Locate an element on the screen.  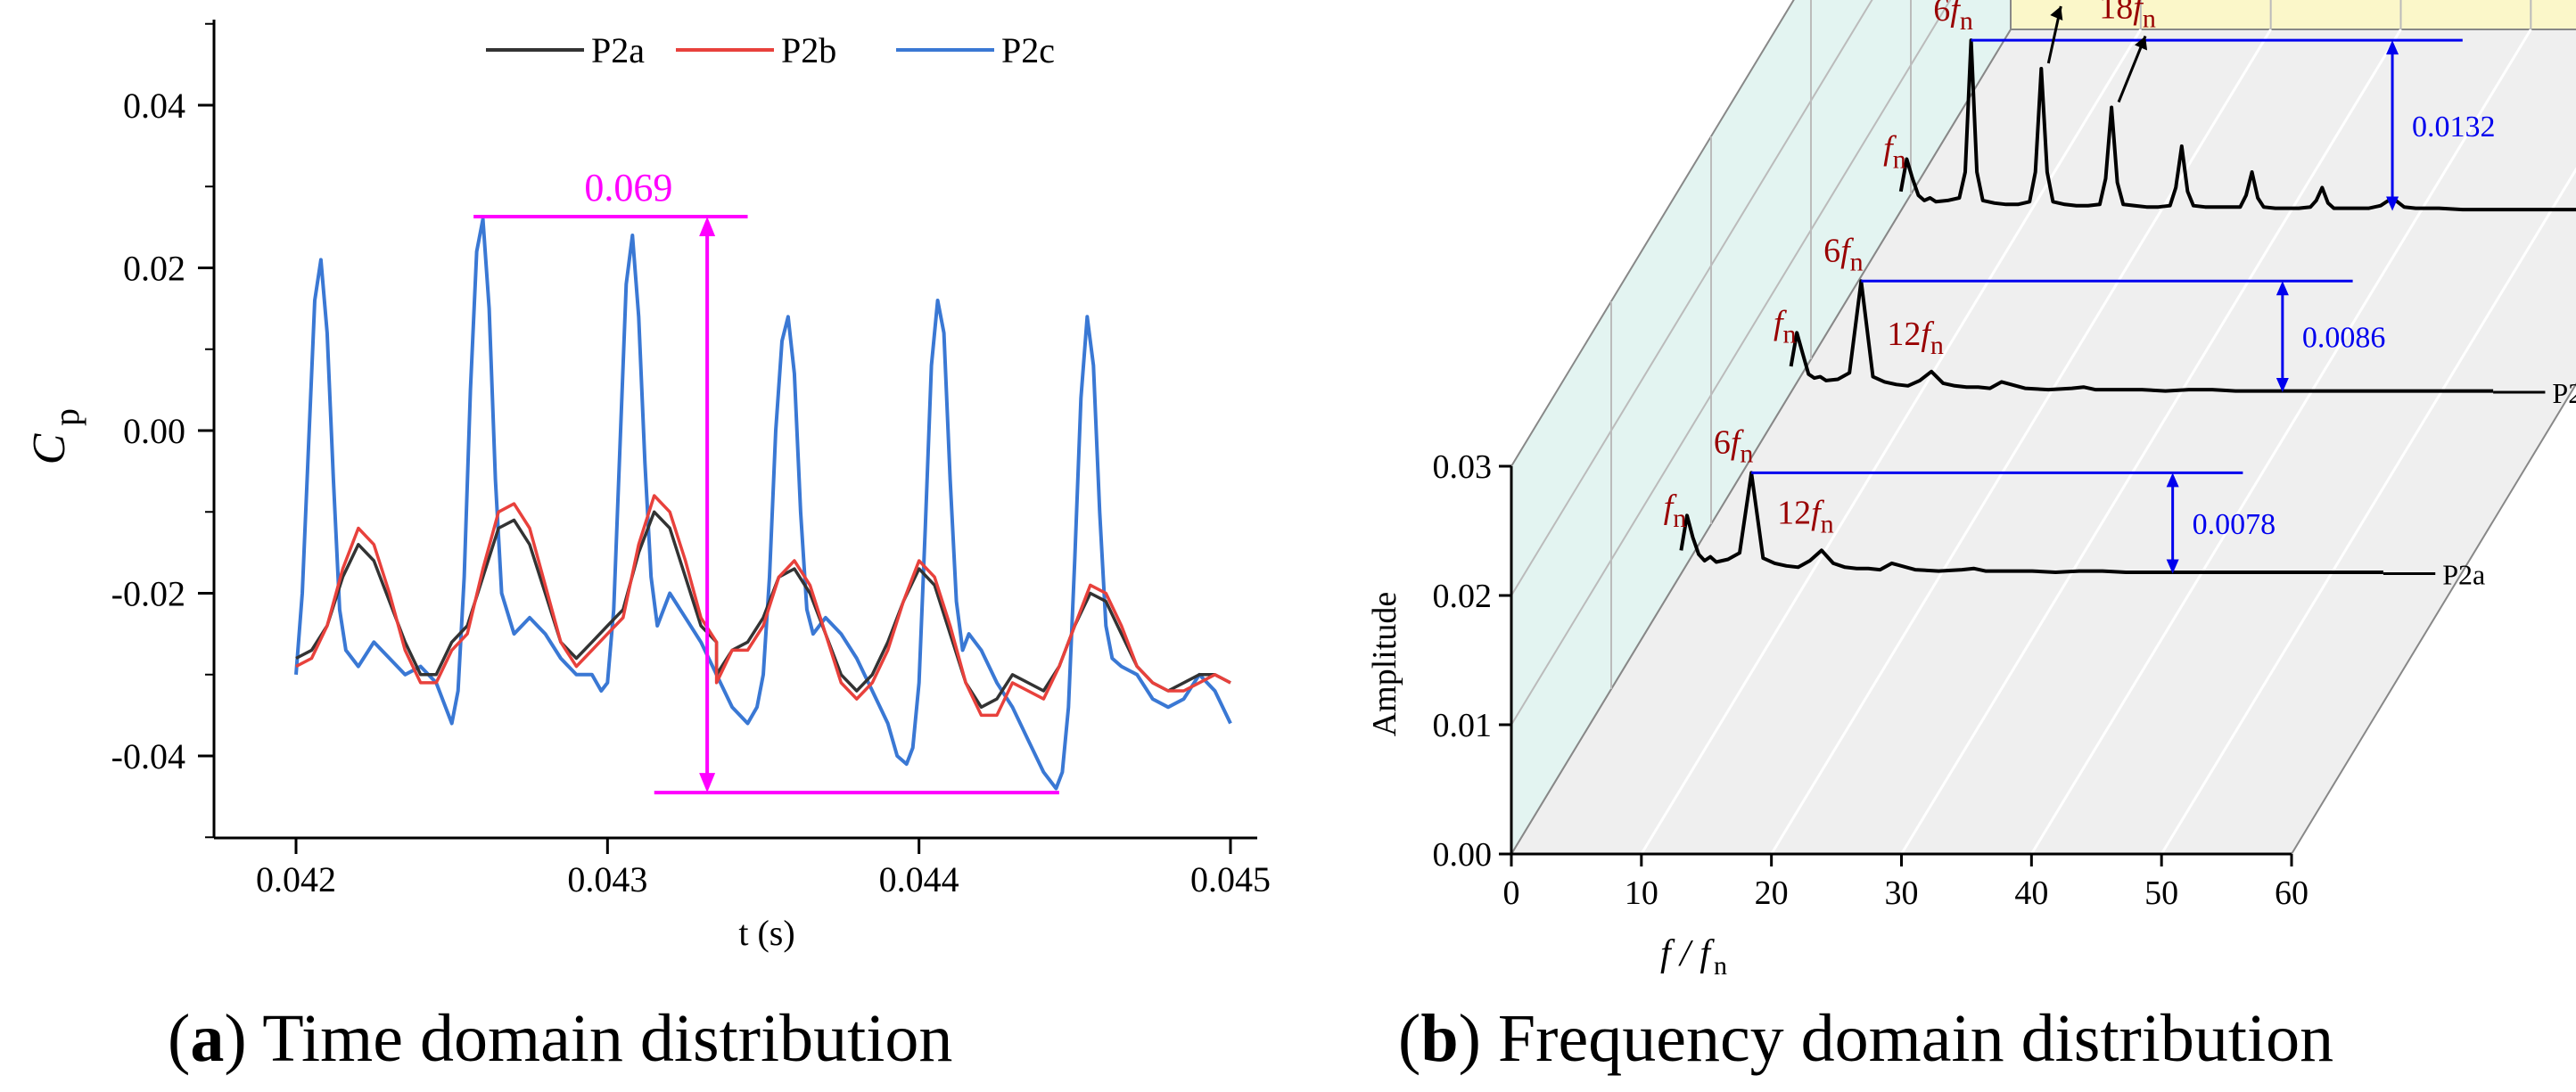
annotation-arrow-head-down is located at coordinates (707, 783).